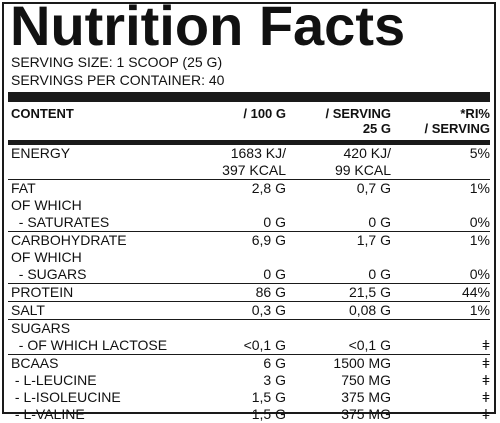  I want to click on per-100g-value: <0,1 G, so click(264, 345).